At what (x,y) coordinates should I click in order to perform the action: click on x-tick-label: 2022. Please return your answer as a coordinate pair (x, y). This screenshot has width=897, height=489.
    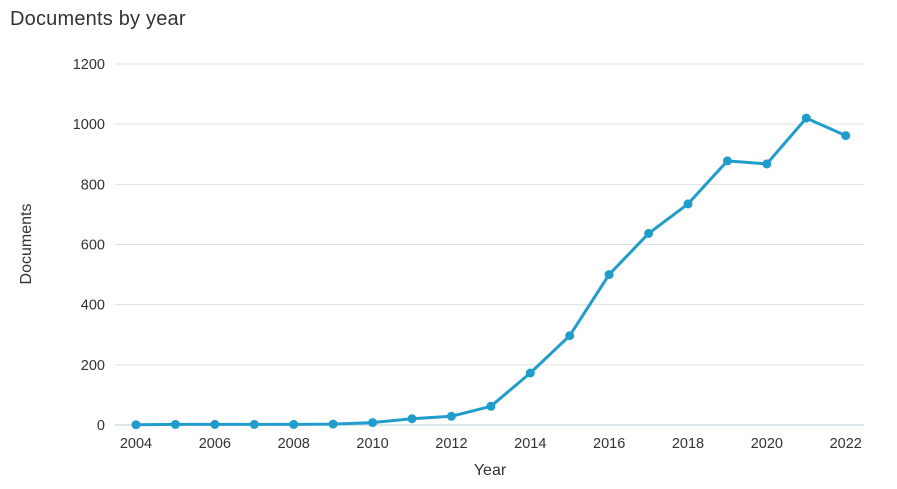
    Looking at the image, I should click on (846, 444).